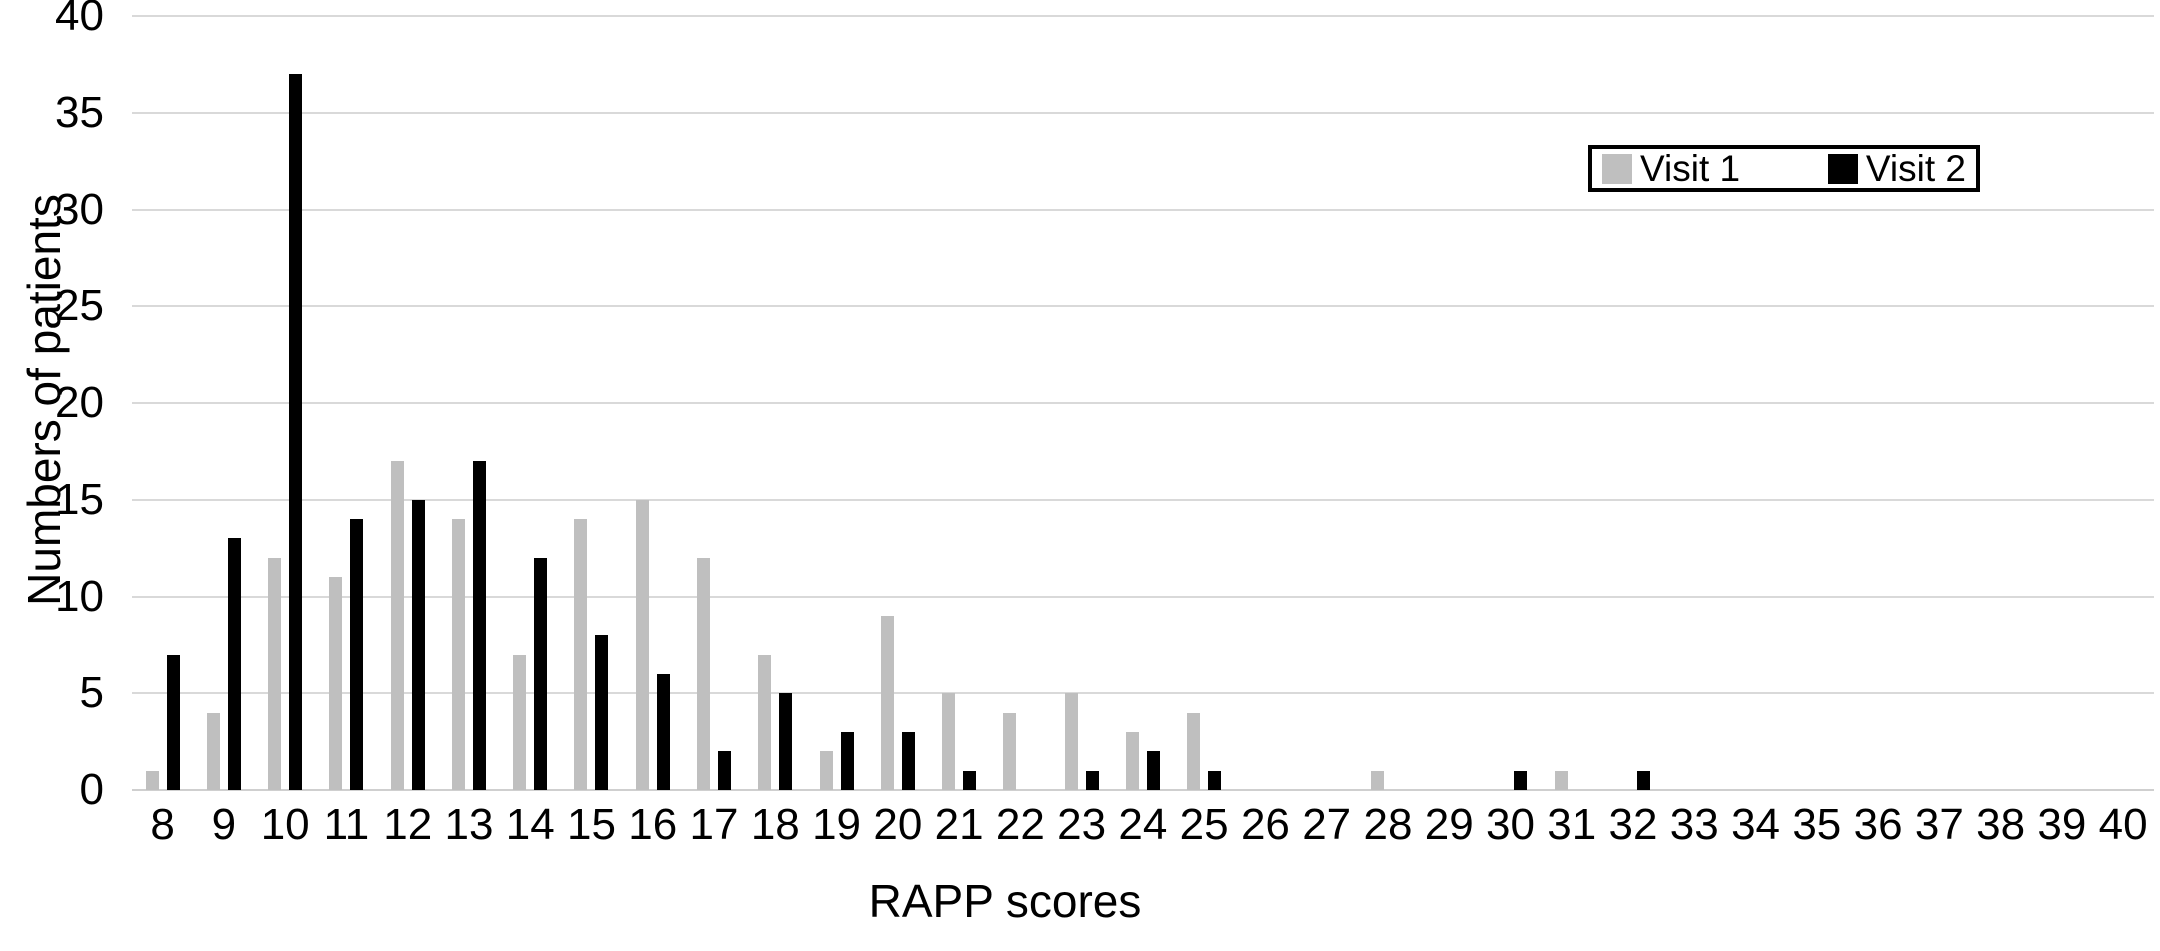  What do you see at coordinates (1510, 824) in the screenshot?
I see `x-tick-30: 30` at bounding box center [1510, 824].